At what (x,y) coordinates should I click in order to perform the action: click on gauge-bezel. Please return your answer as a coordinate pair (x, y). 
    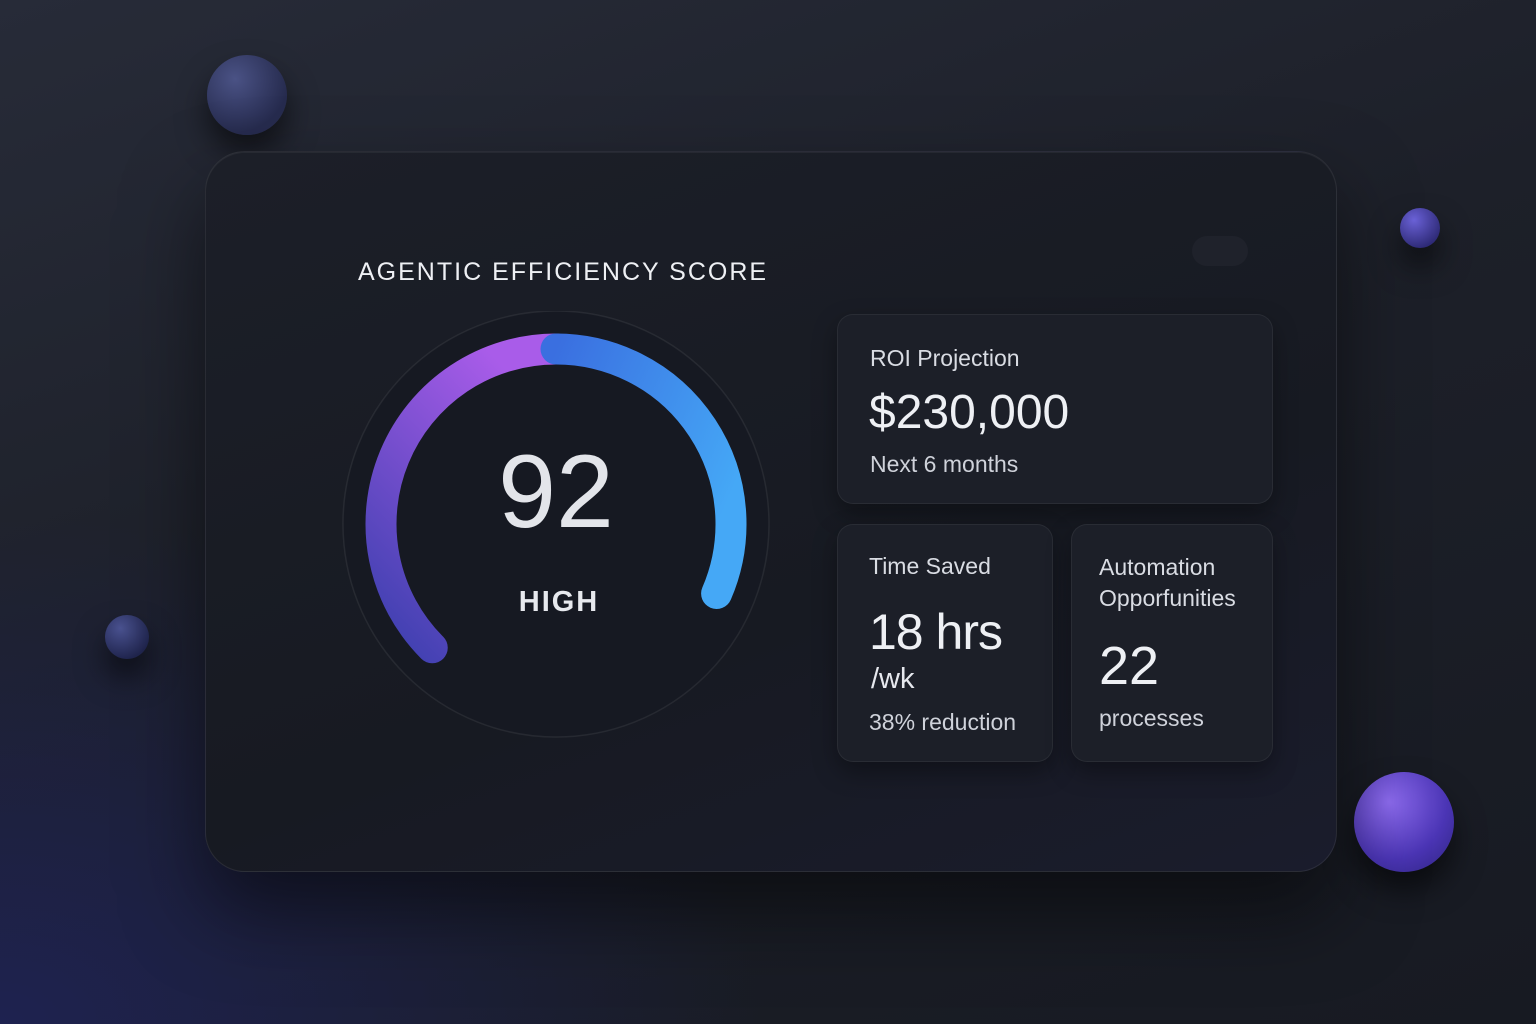
    Looking at the image, I should click on (556, 524).